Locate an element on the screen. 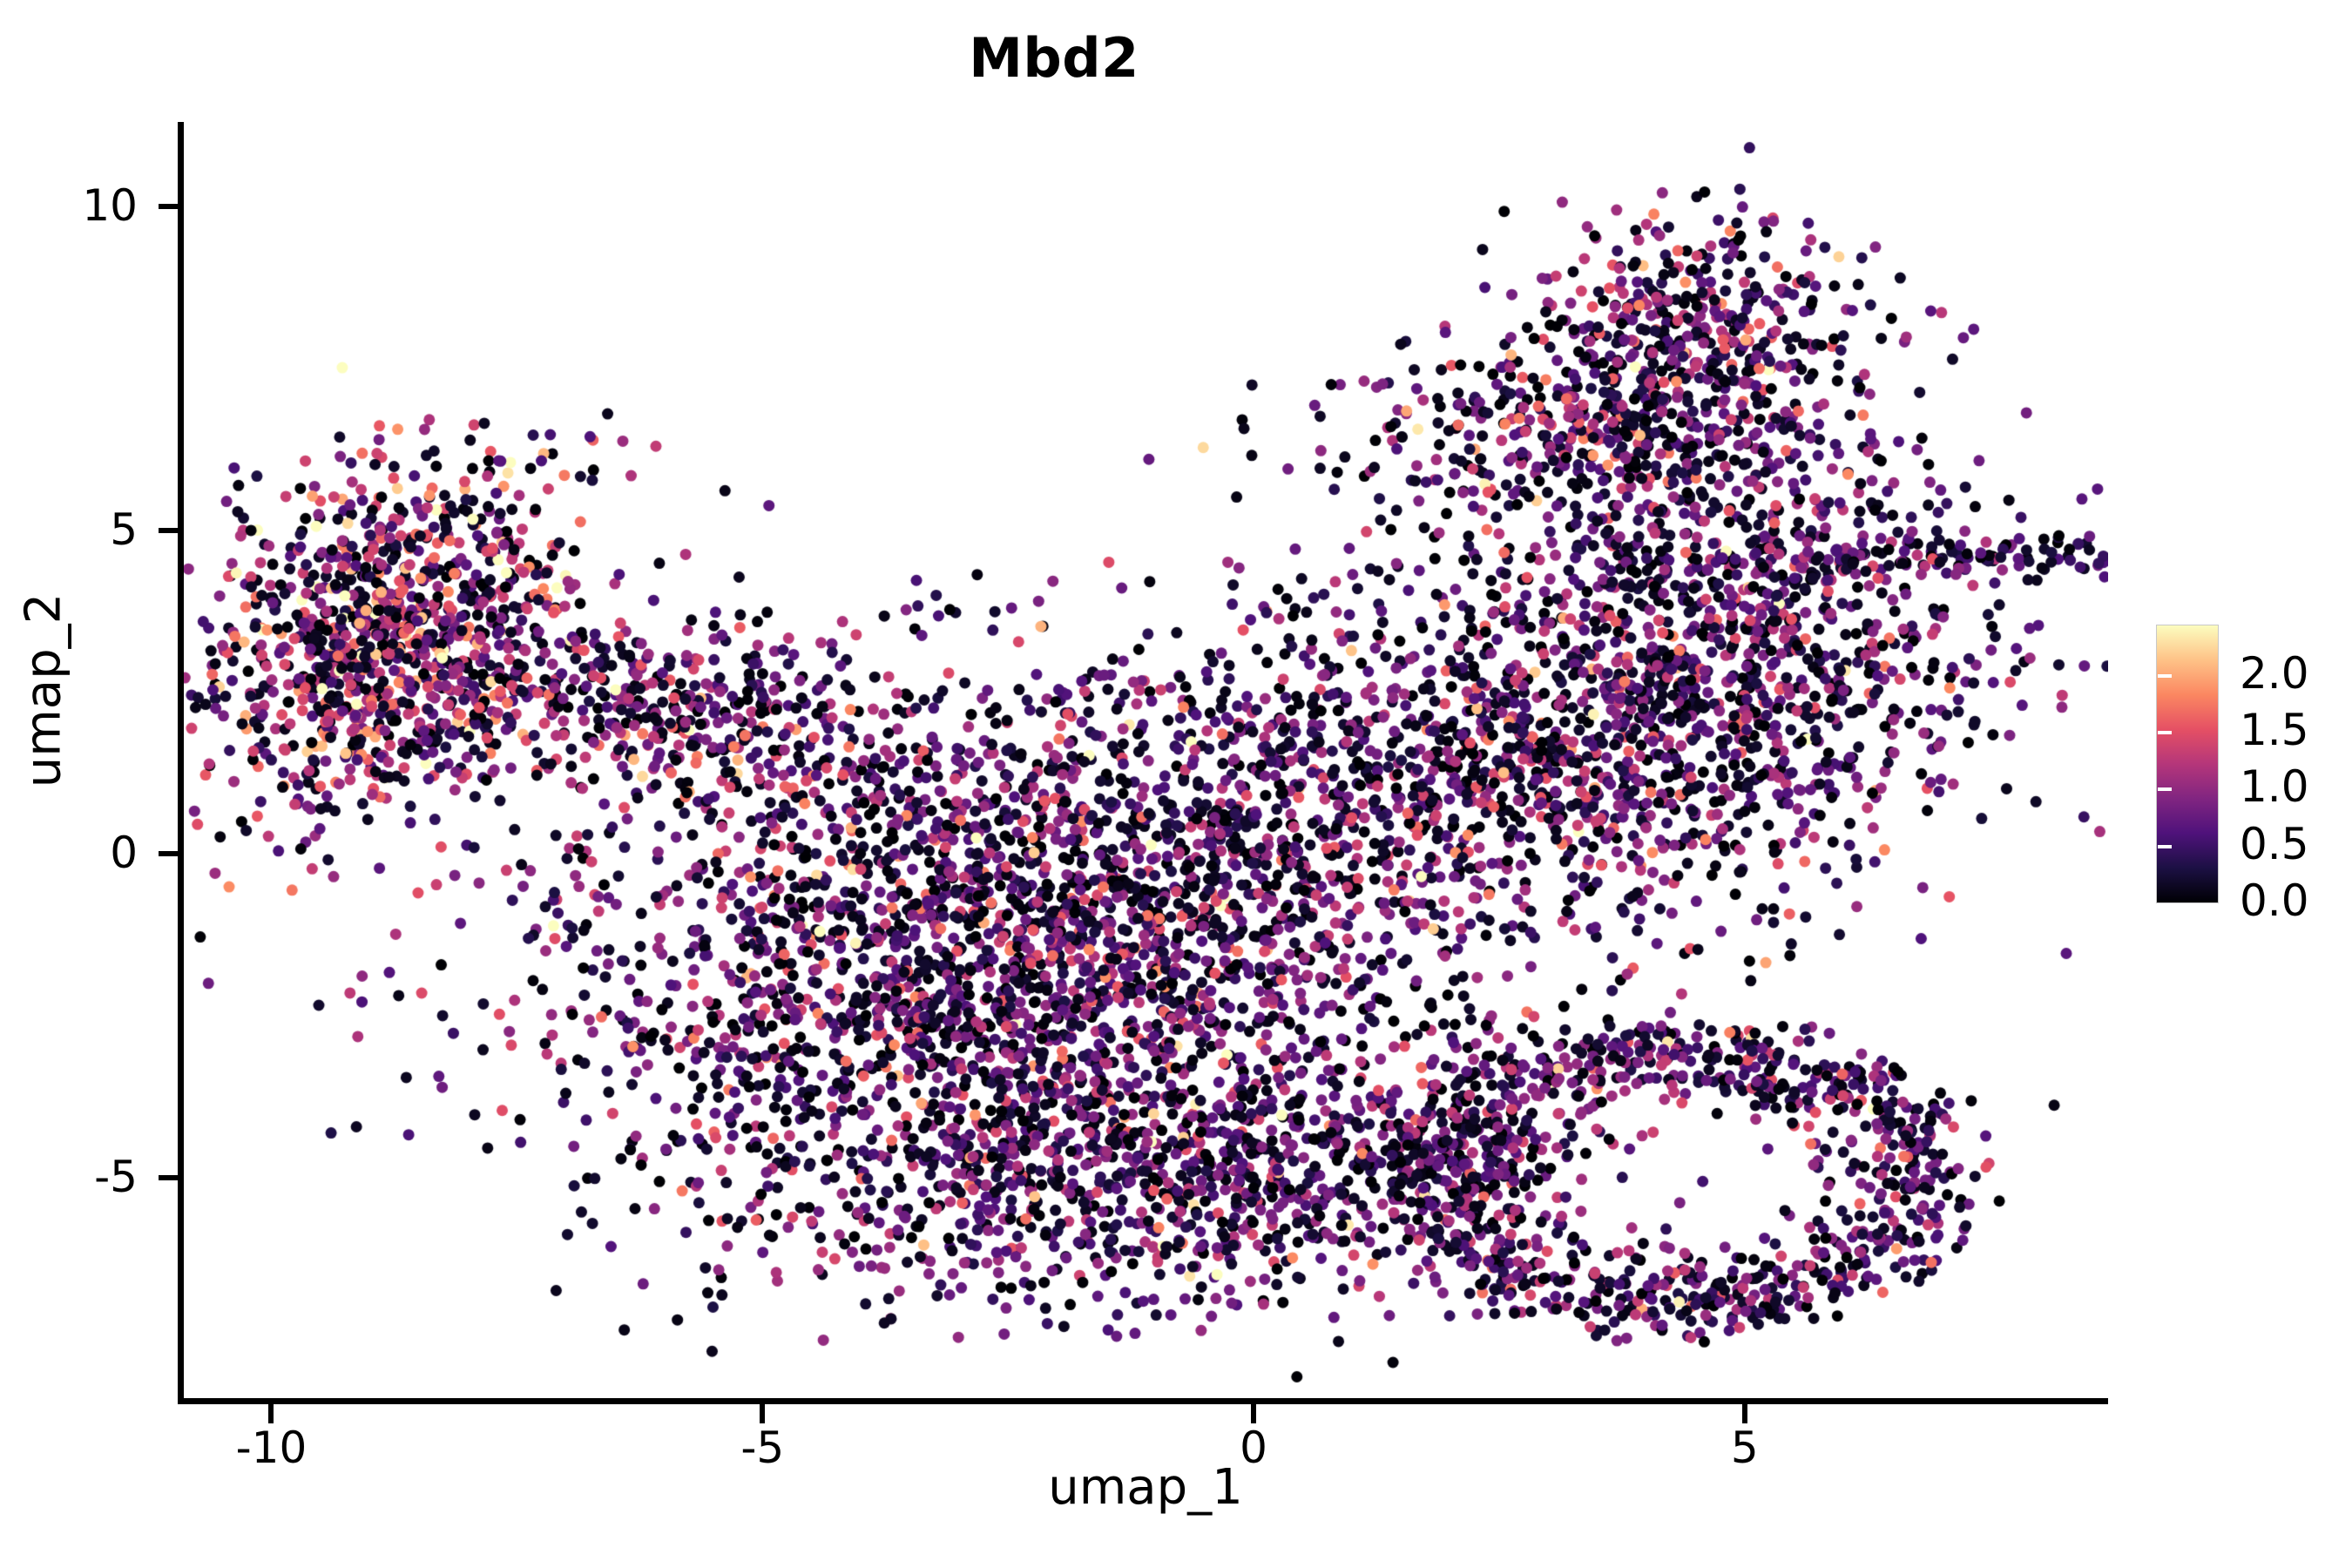 The width and height of the screenshot is (2352, 1568). x-axis-spine is located at coordinates (1143, 1401).